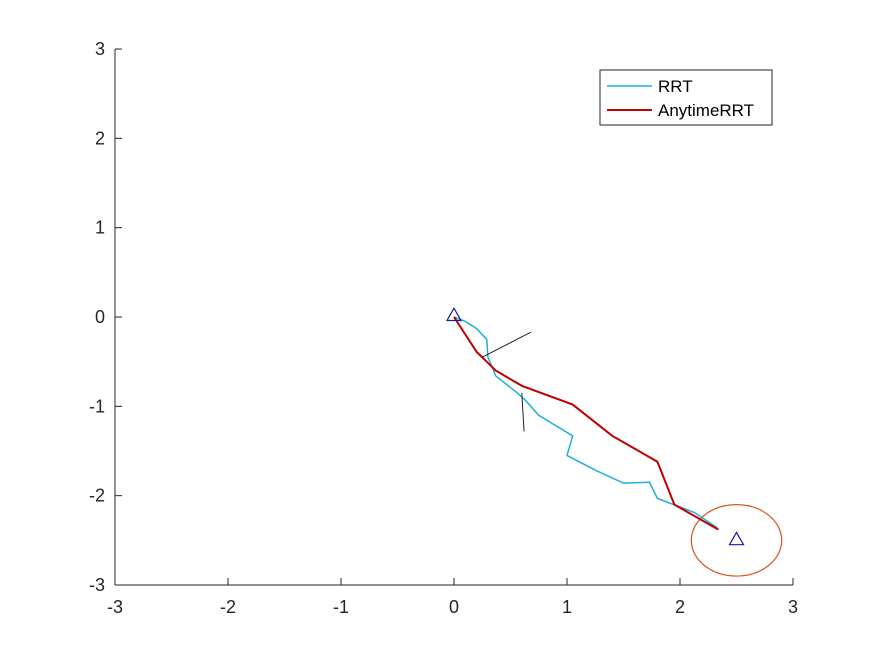 The image size is (875, 656). Describe the element at coordinates (100, 49) in the screenshot. I see `y-tick-label: 3` at that location.